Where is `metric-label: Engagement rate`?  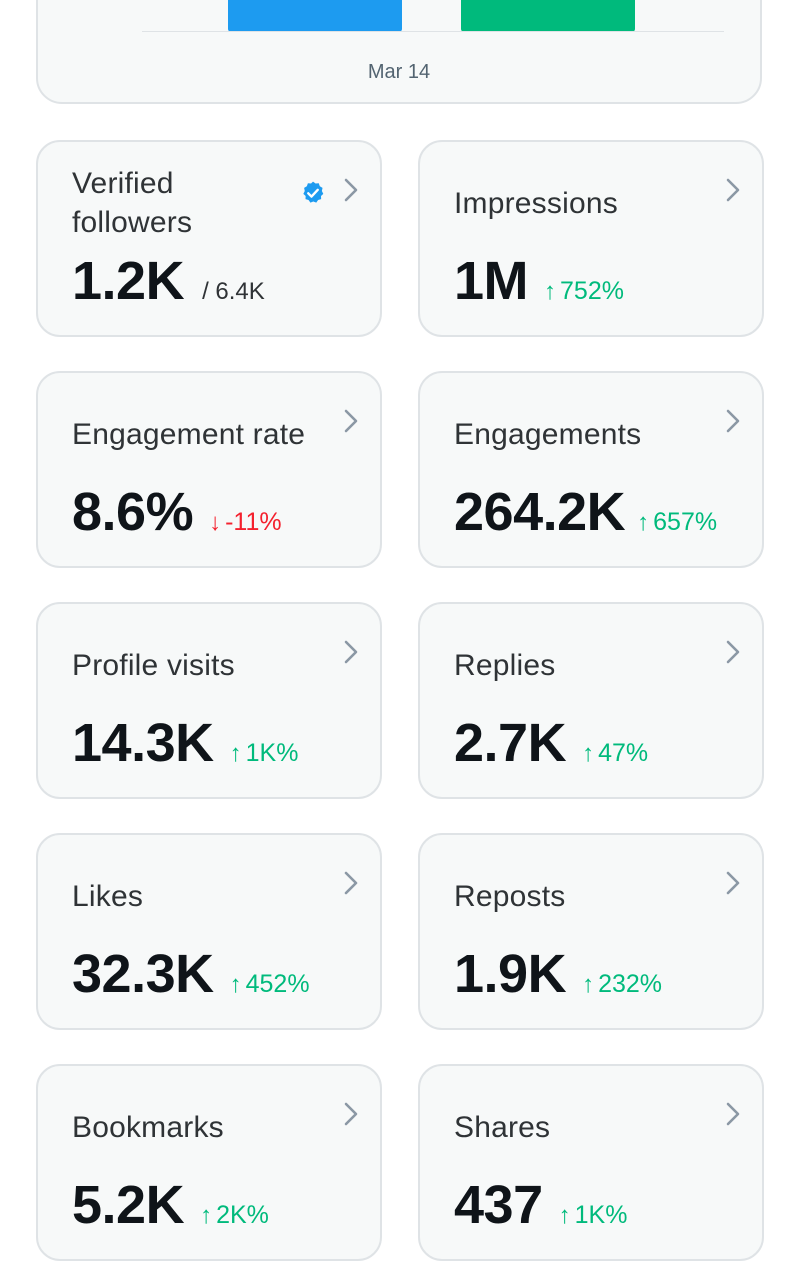
metric-label: Engagement rate is located at coordinates (189, 434).